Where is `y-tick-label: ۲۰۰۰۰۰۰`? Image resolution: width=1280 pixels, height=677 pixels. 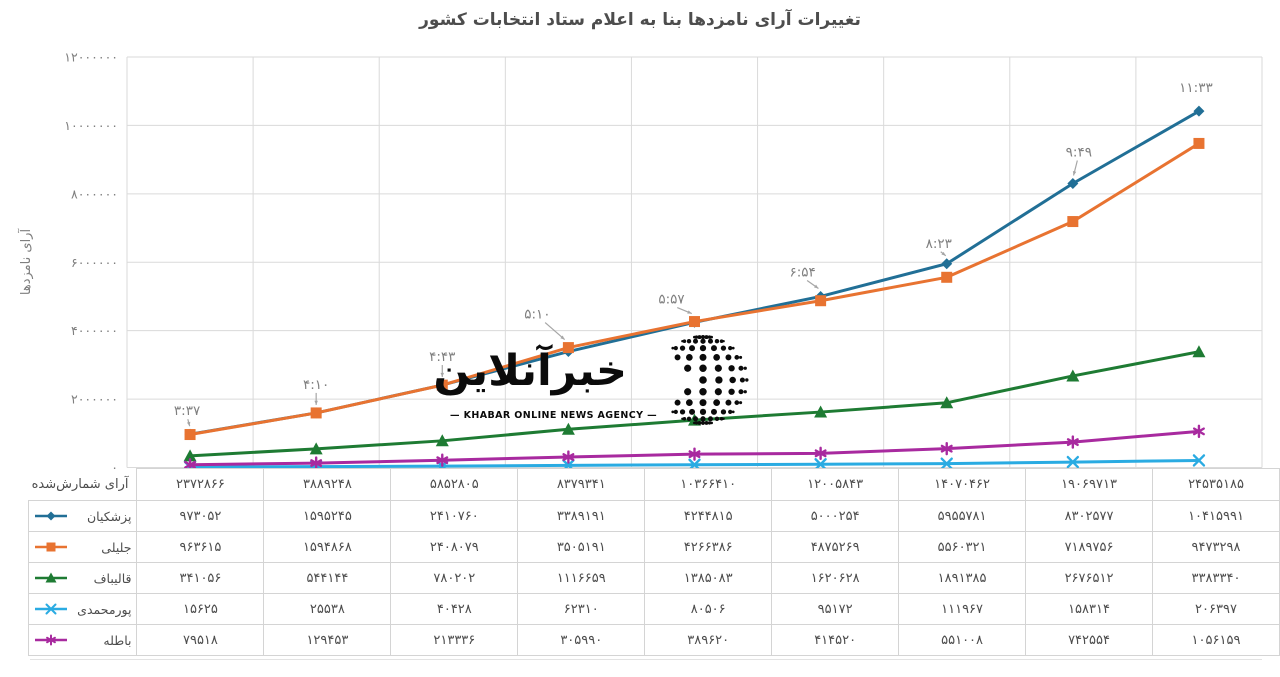
y-tick-label: ۲۰۰۰۰۰۰ is located at coordinates (94, 399).